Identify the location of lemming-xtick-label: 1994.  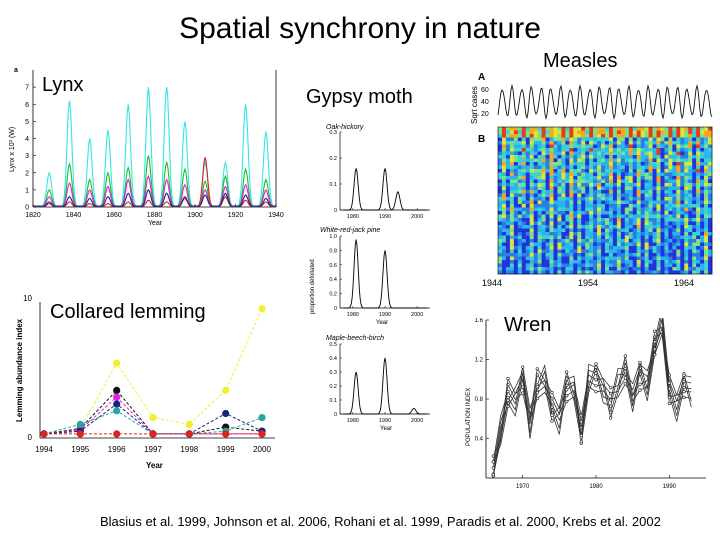
(44, 449).